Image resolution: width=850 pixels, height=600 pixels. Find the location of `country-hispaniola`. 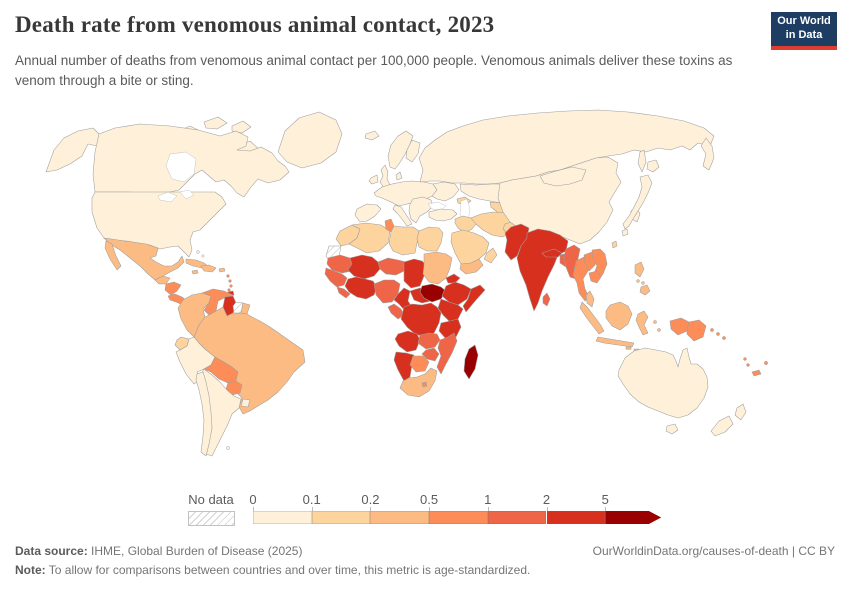

country-hispaniola is located at coordinates (208, 268).